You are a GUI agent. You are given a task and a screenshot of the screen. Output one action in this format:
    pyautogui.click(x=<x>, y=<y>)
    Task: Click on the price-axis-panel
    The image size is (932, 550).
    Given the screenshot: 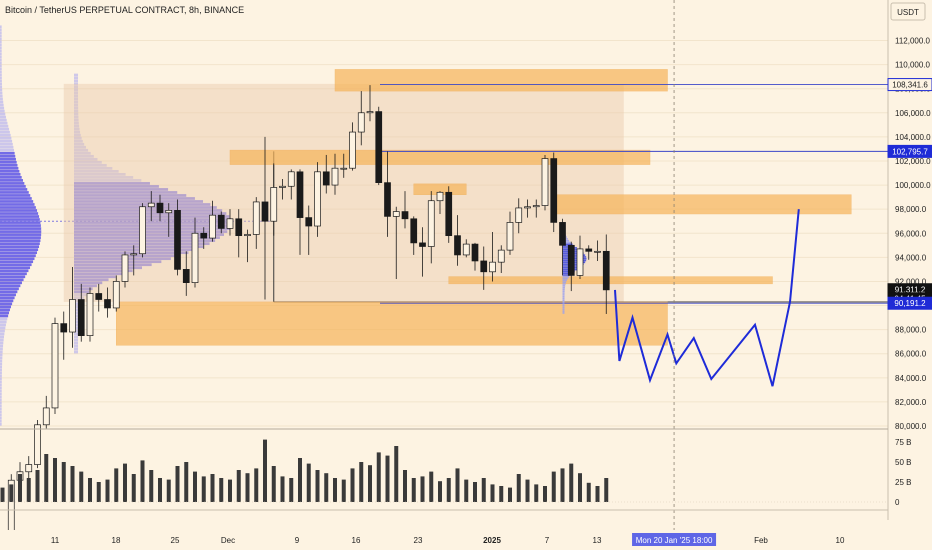 What is the action you would take?
    pyautogui.click(x=910, y=275)
    